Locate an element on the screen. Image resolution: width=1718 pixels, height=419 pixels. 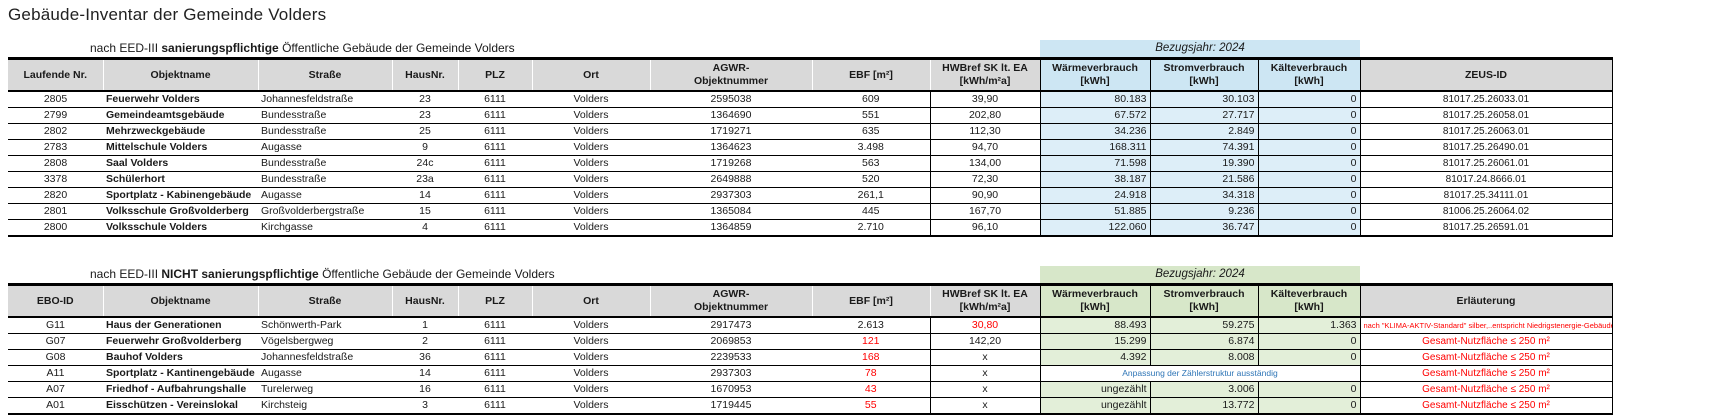
cell-name: Sportplatz - Kabinengebäude is located at coordinates (180, 195).